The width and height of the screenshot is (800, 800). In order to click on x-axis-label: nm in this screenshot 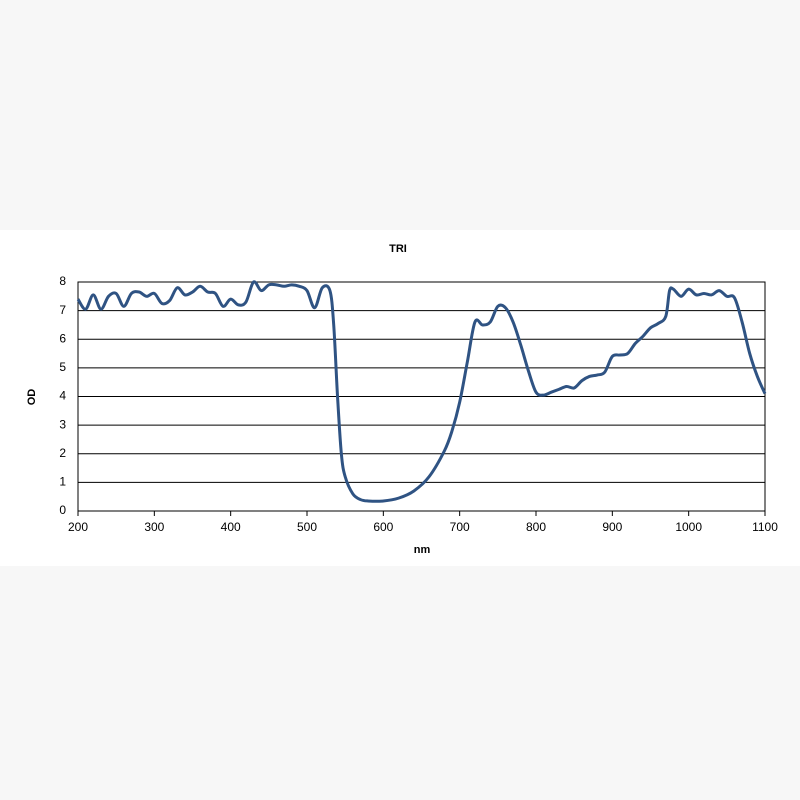, I will do `click(422, 550)`.